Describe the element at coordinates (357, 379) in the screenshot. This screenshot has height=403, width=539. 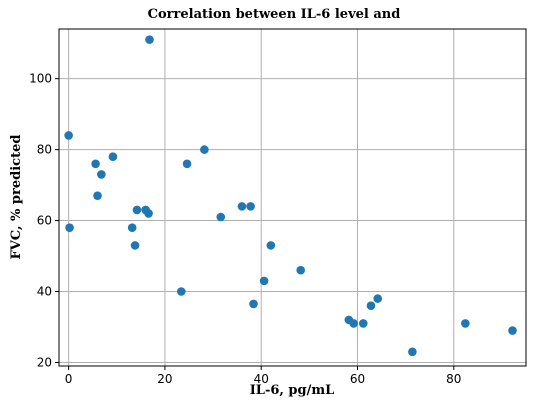
I see `x-tick-label: 60` at that location.